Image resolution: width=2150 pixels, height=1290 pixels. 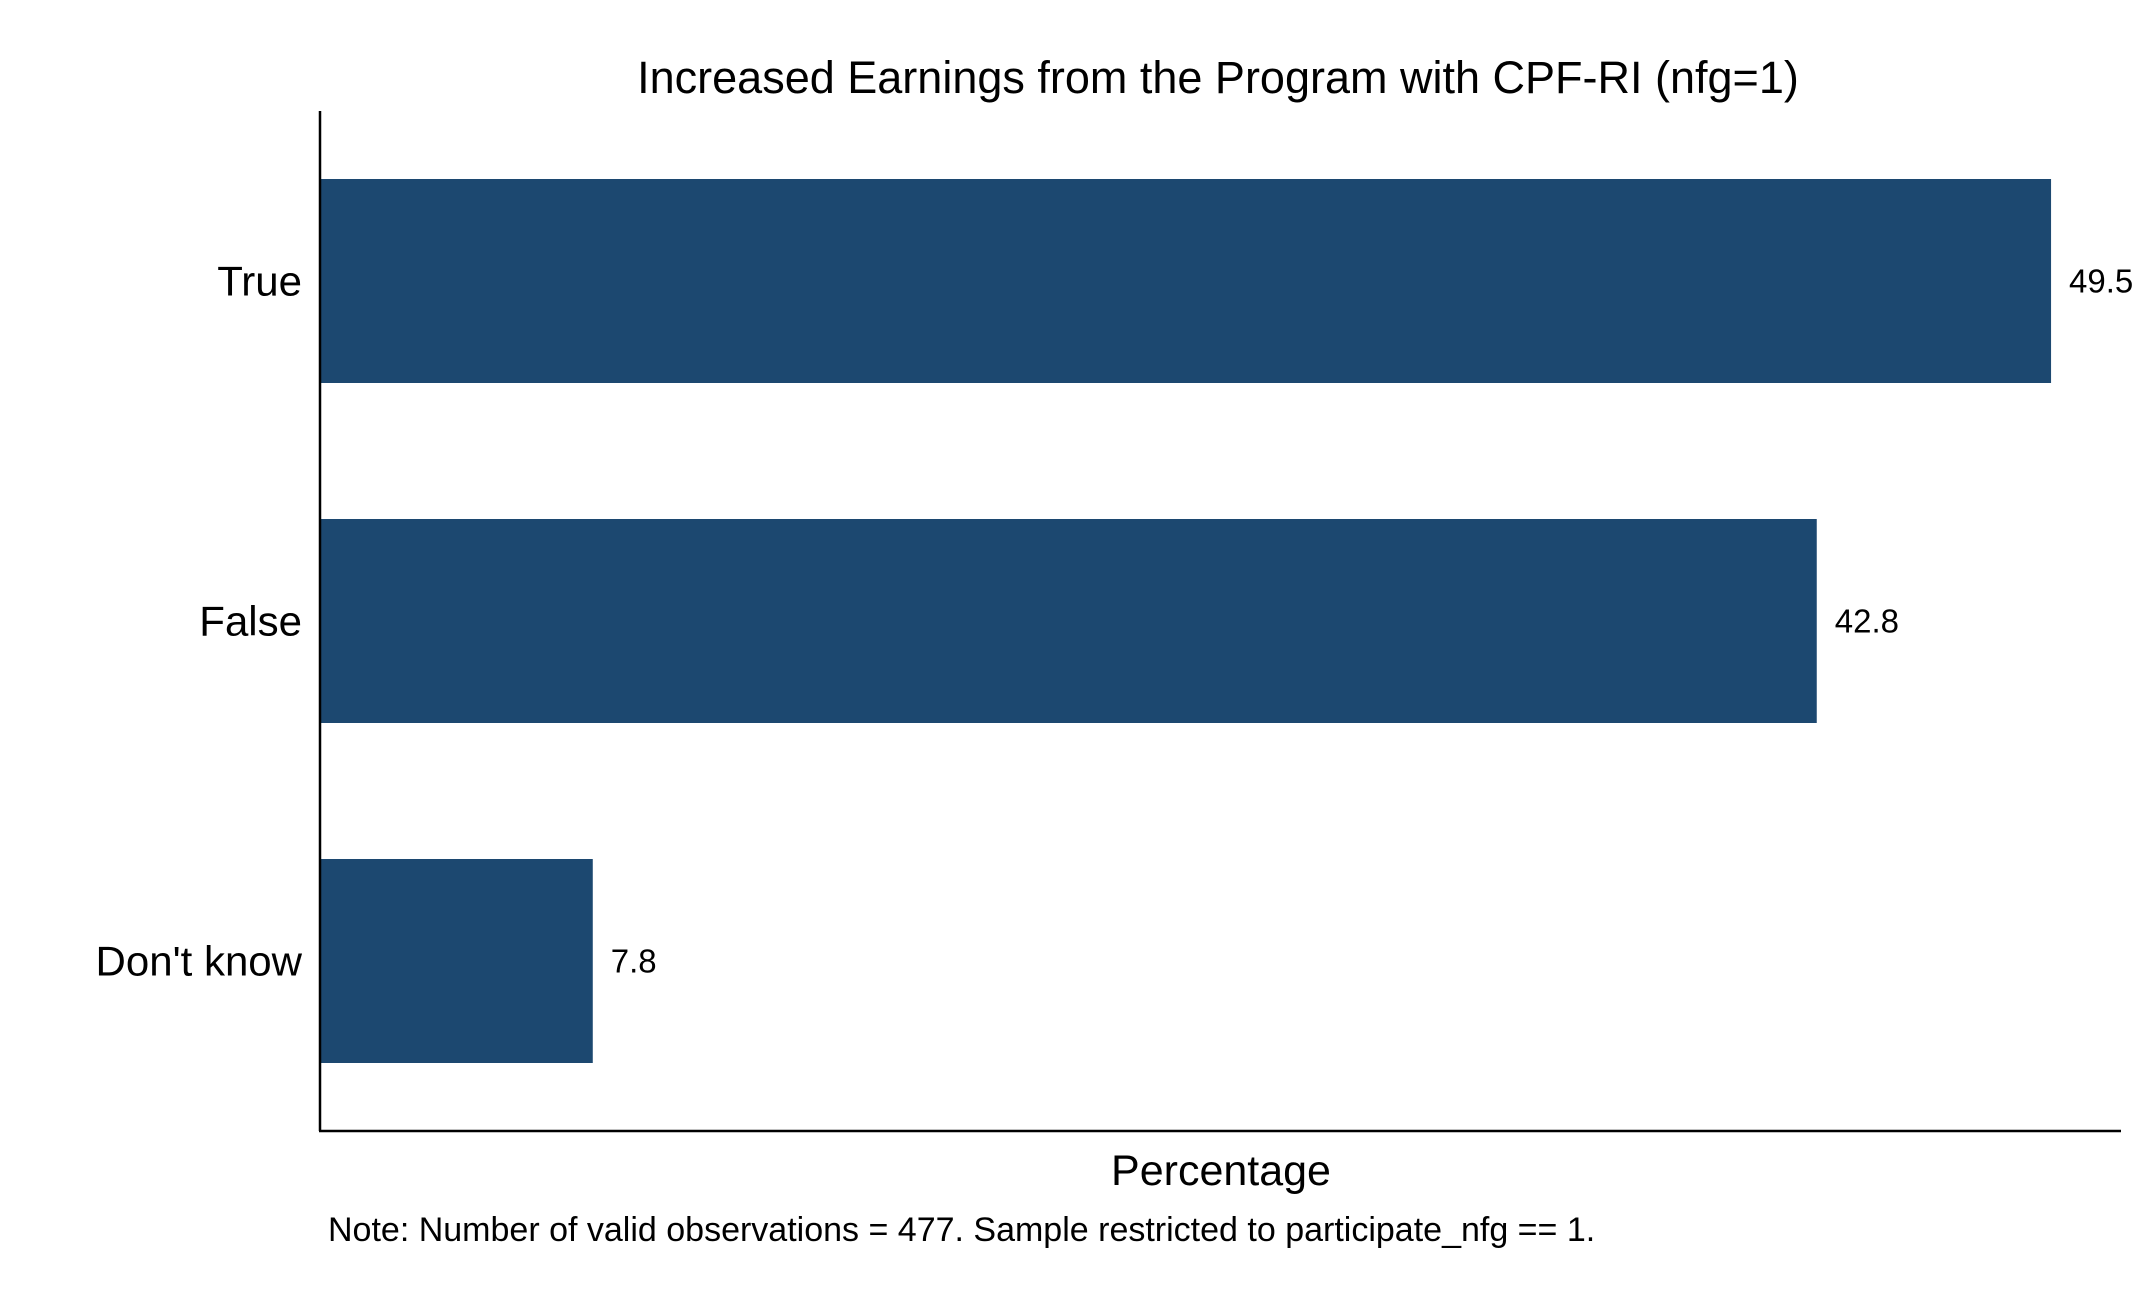 What do you see at coordinates (250, 621) in the screenshot?
I see `category-label: False` at bounding box center [250, 621].